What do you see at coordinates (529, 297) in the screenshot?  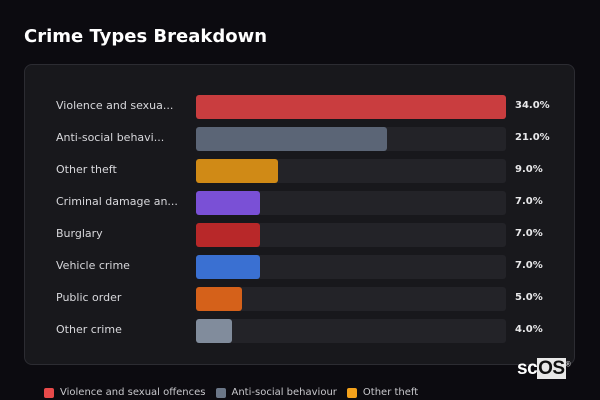 I see `value-label: 5.0%` at bounding box center [529, 297].